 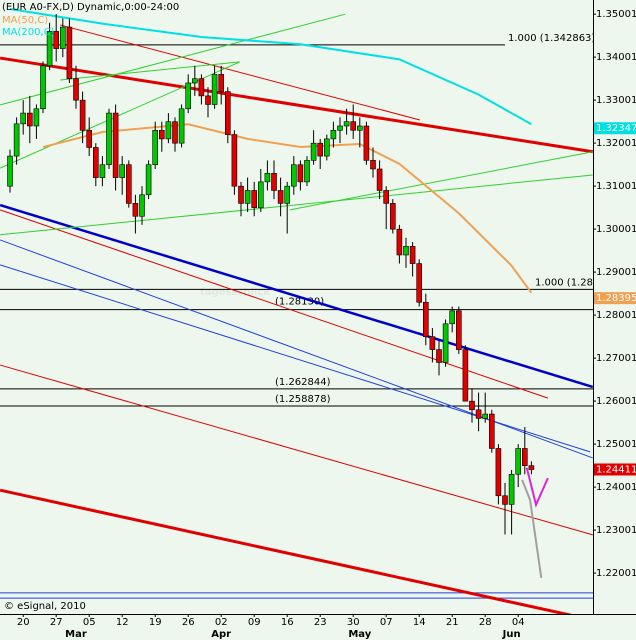 I want to click on x-tick-label: 14, so click(x=419, y=622).